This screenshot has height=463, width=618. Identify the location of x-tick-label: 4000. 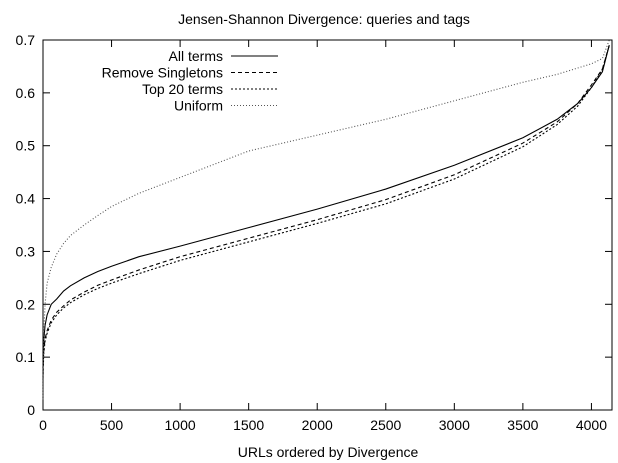
(591, 425).